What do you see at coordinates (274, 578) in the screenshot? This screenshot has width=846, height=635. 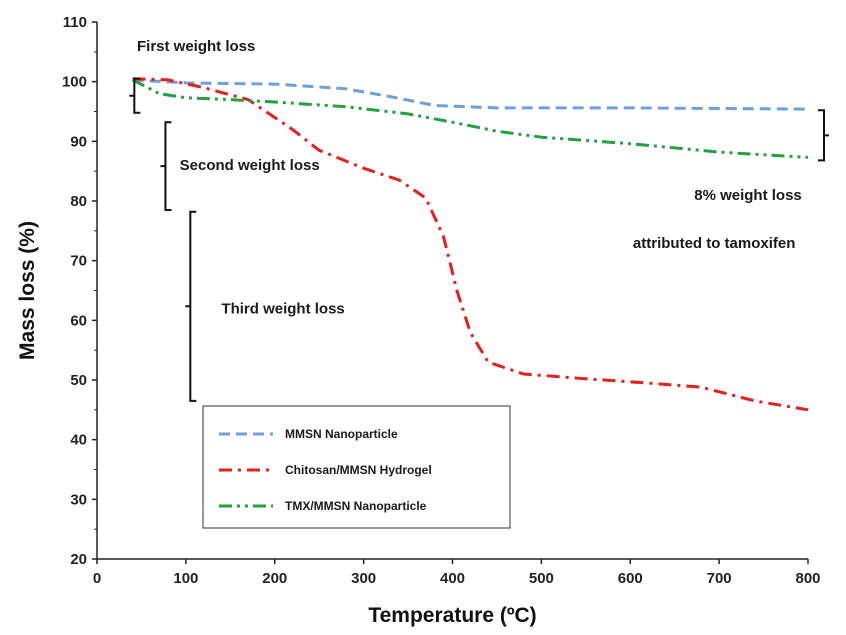 I see `x-tick-label: 200` at bounding box center [274, 578].